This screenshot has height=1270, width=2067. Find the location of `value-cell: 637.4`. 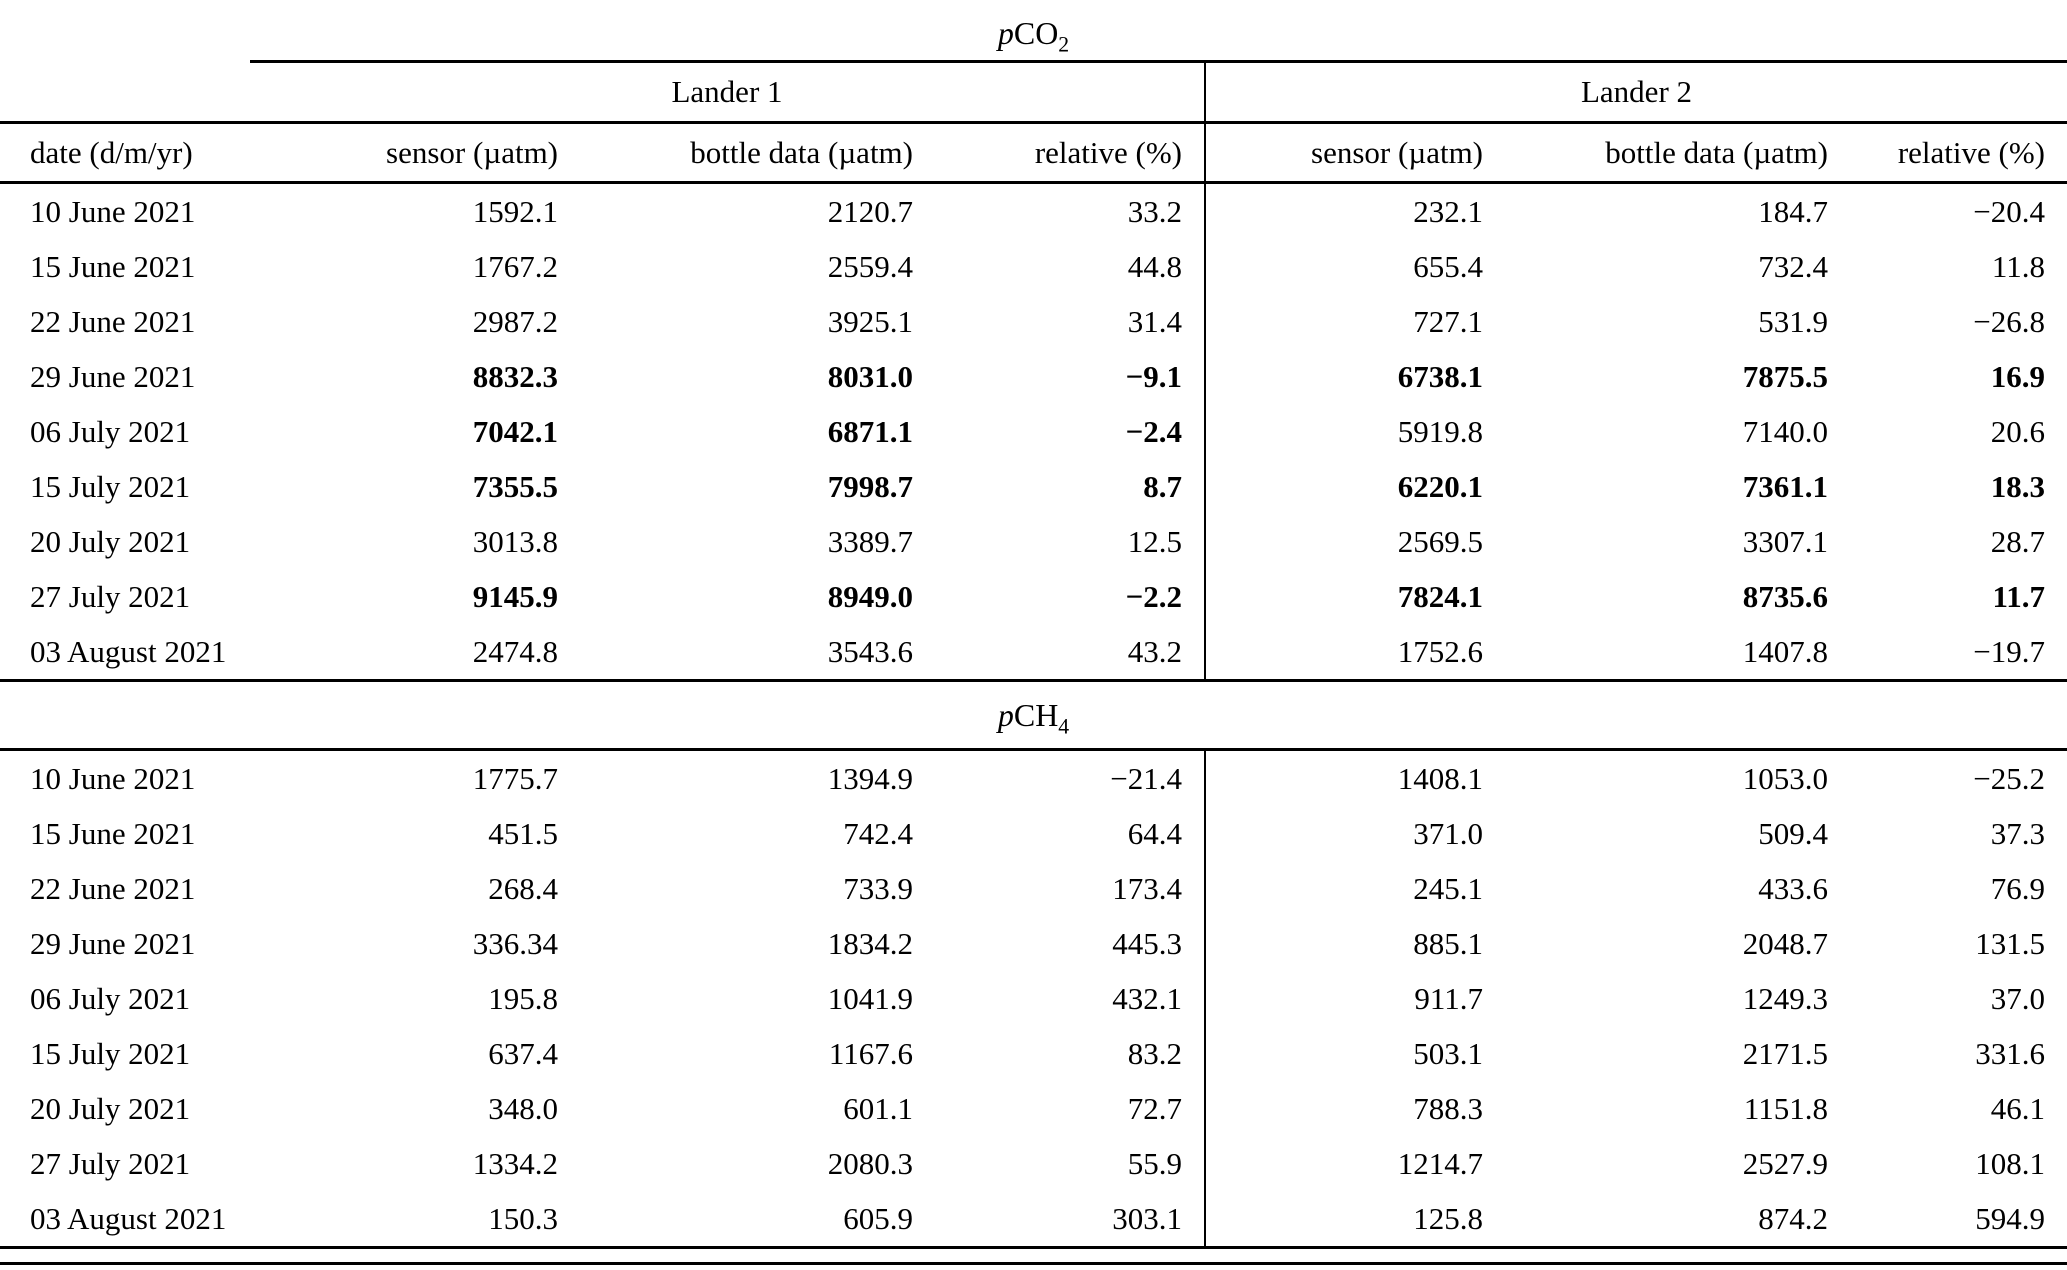

value-cell: 637.4 is located at coordinates (523, 1053).